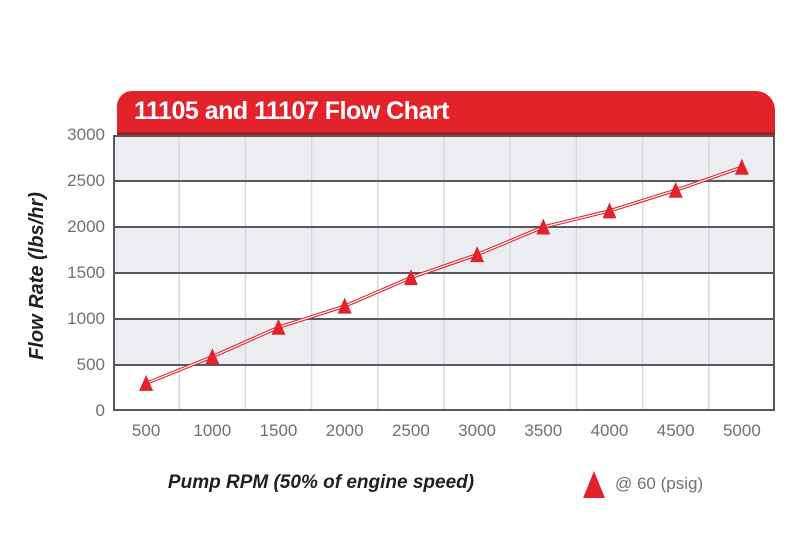  Describe the element at coordinates (90, 364) in the screenshot. I see `y-tick-label: 500` at that location.